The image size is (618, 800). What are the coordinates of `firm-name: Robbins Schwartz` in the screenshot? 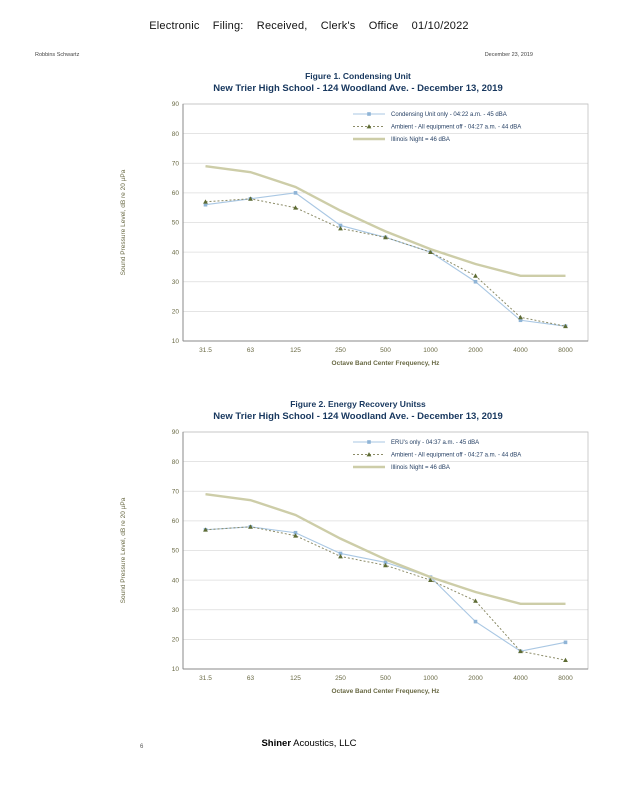 It's located at (57, 55).